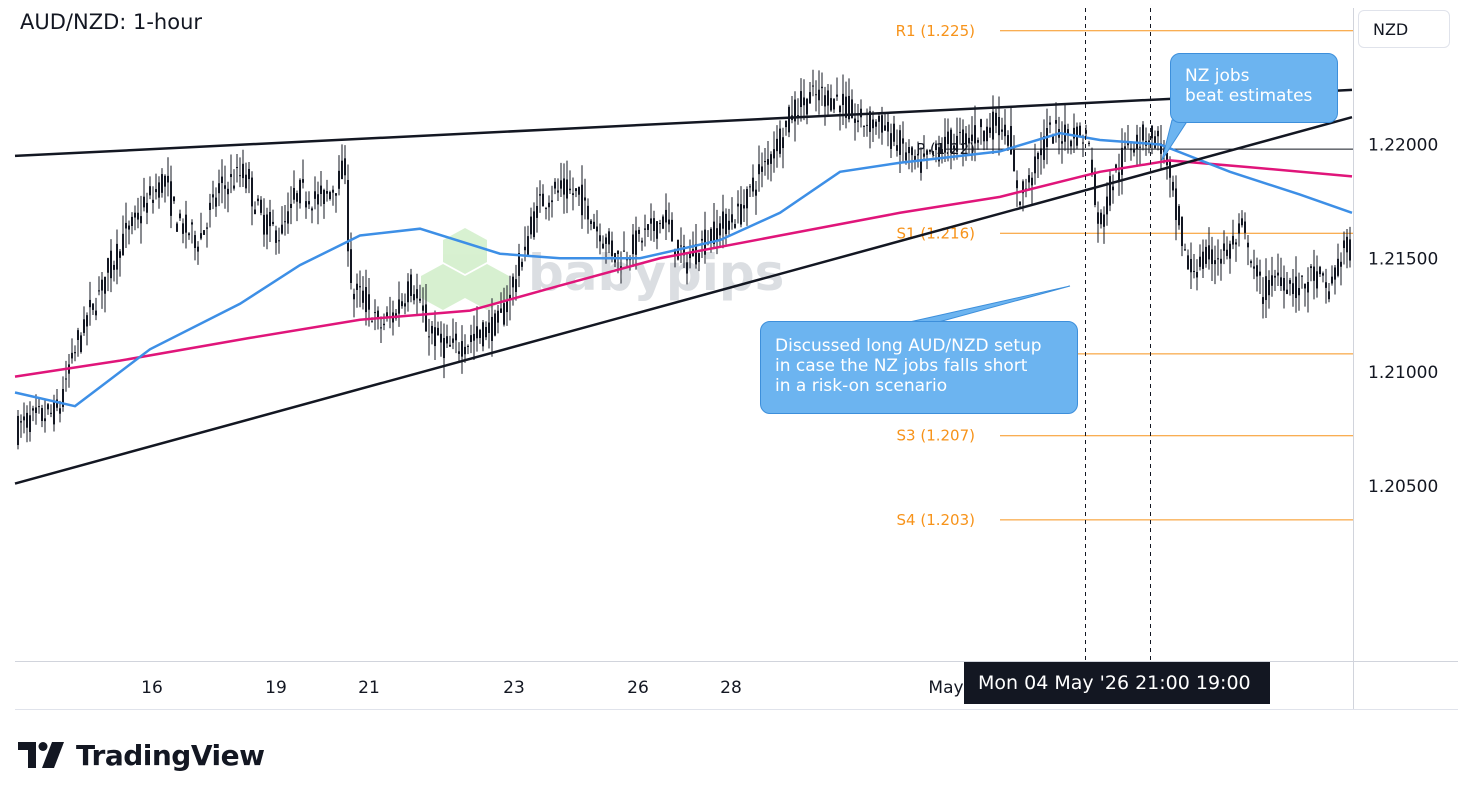 The image size is (1473, 800). What do you see at coordinates (1404, 29) in the screenshot?
I see `currency-button: NZD` at bounding box center [1404, 29].